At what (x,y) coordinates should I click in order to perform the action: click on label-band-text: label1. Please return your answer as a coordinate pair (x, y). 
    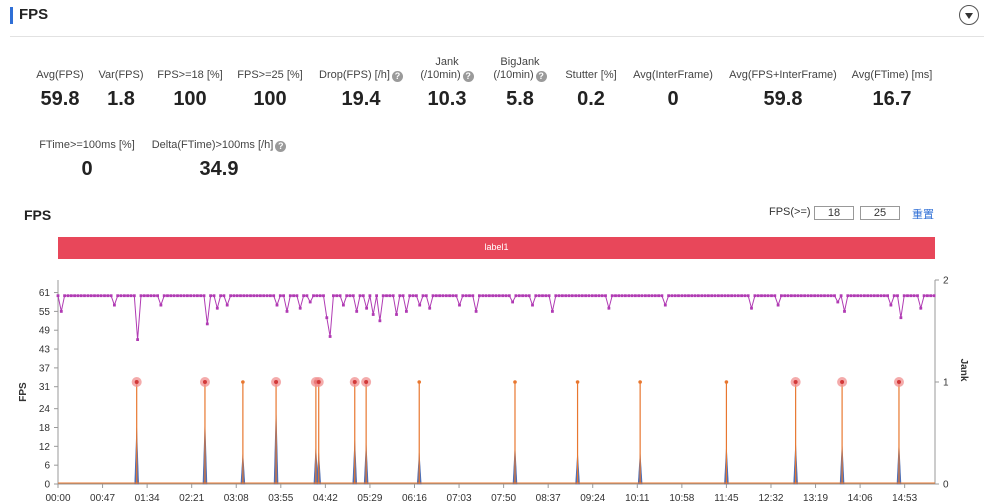
    Looking at the image, I should click on (496, 247).